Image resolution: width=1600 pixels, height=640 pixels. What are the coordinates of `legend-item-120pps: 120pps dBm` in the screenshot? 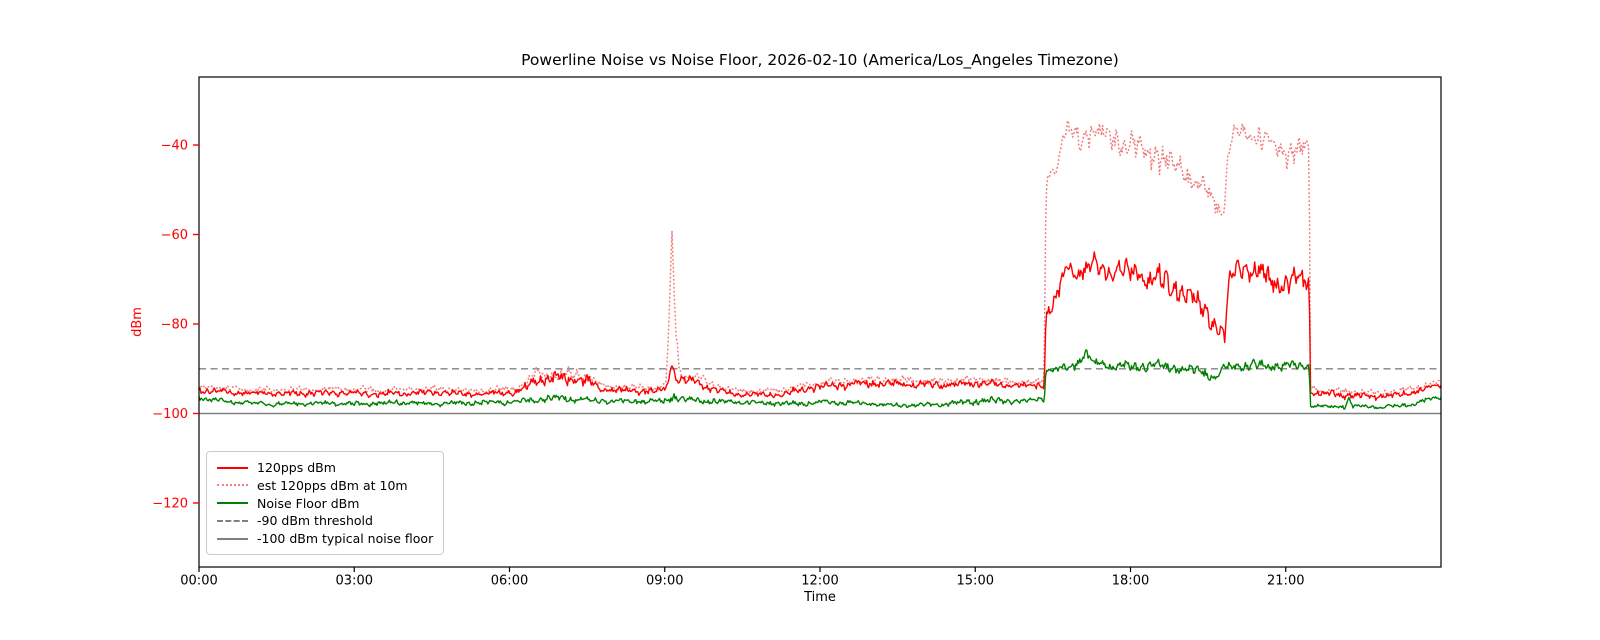 It's located at (325, 467).